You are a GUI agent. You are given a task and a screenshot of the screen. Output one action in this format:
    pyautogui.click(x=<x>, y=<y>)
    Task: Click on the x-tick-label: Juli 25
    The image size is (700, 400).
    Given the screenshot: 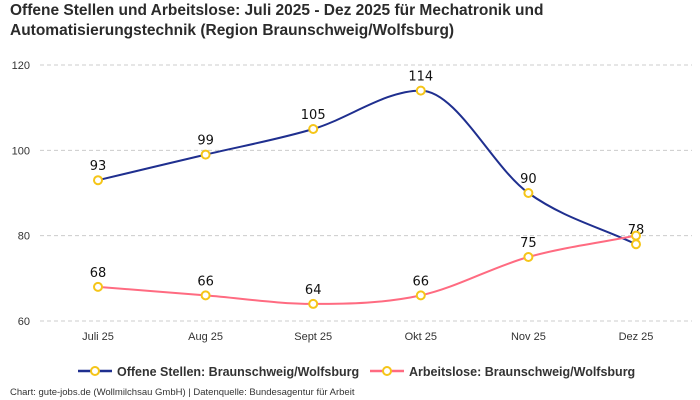 What is the action you would take?
    pyautogui.click(x=98, y=337)
    